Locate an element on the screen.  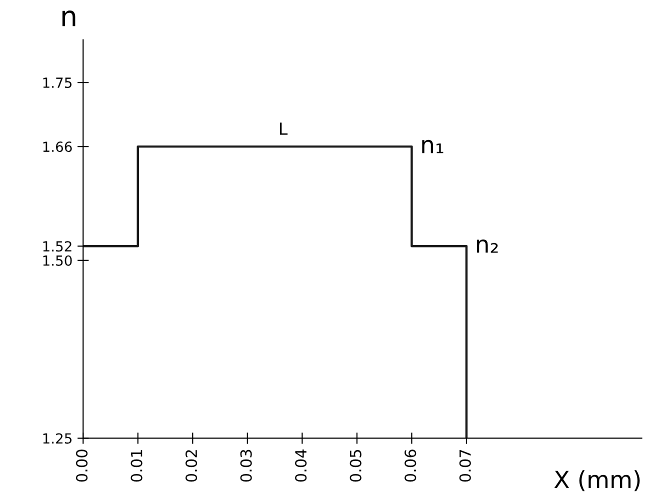
y-tick-label: 1.75 is located at coordinates (57, 83).